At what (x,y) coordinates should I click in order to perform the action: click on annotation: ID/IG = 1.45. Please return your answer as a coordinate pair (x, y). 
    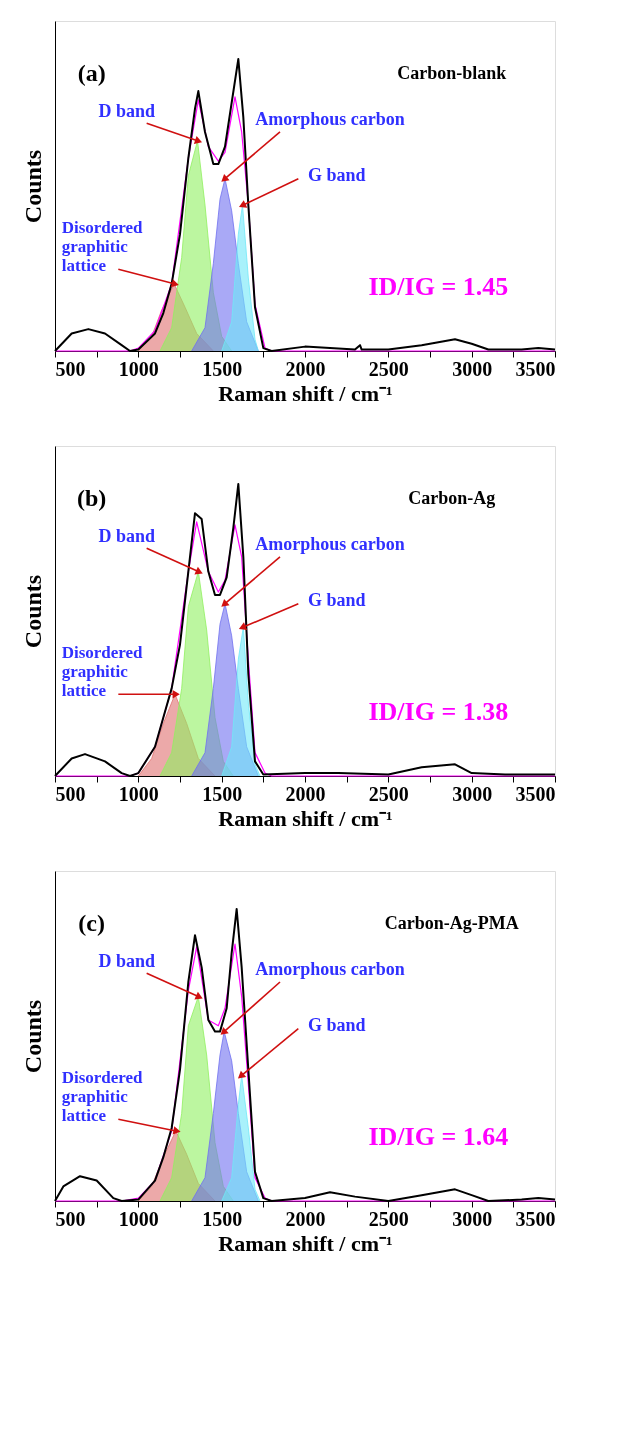
    Looking at the image, I should click on (438, 286).